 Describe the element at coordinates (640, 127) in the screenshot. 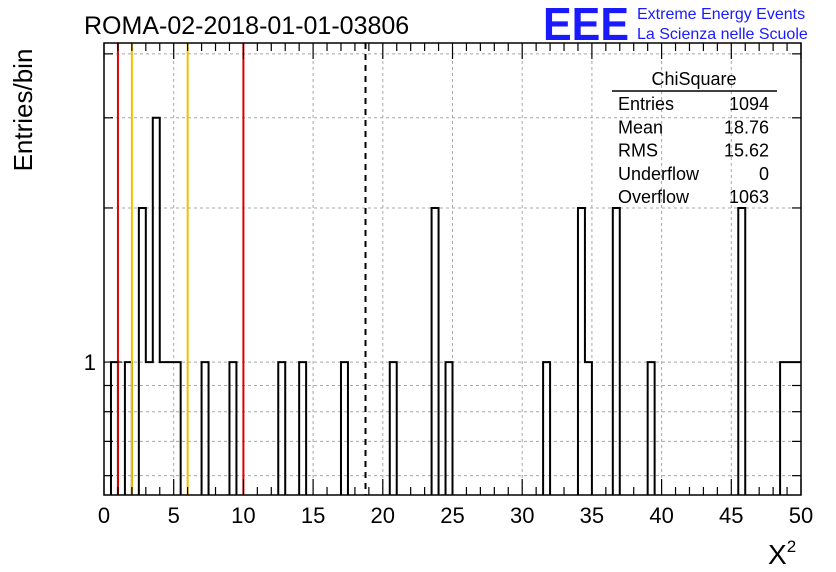

I see `stats-label: Mean` at that location.